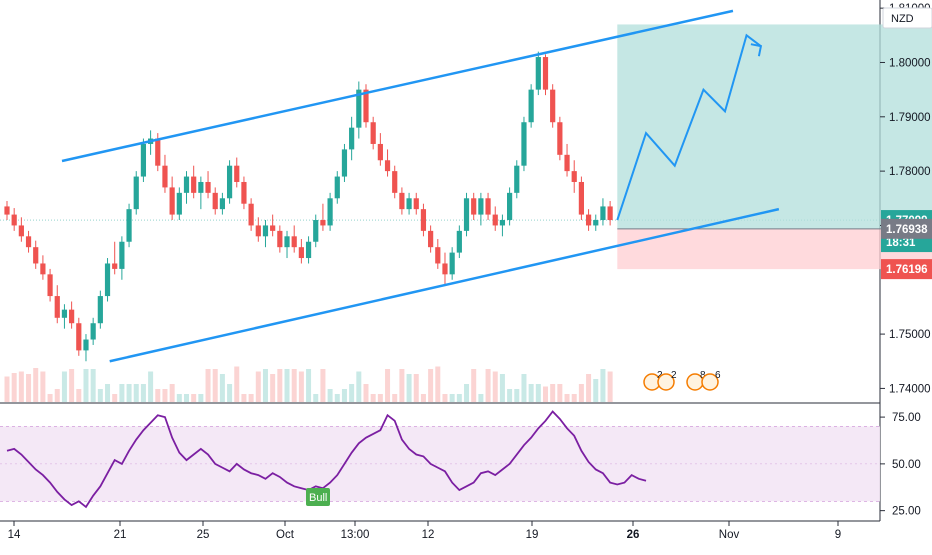 Image resolution: width=932 pixels, height=555 pixels. I want to click on price-tick-label: 1.78000, so click(910, 172).